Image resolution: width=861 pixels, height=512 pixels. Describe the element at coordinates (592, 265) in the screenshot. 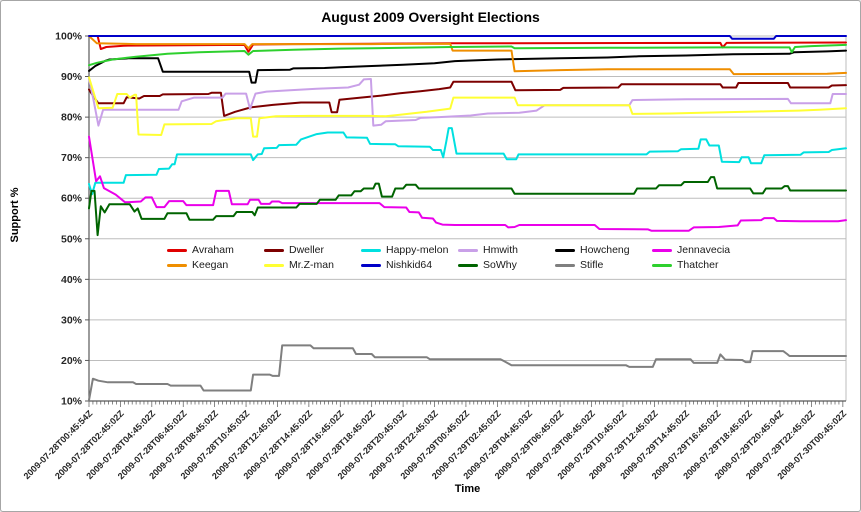

I see `legend-label: Stifle` at that location.